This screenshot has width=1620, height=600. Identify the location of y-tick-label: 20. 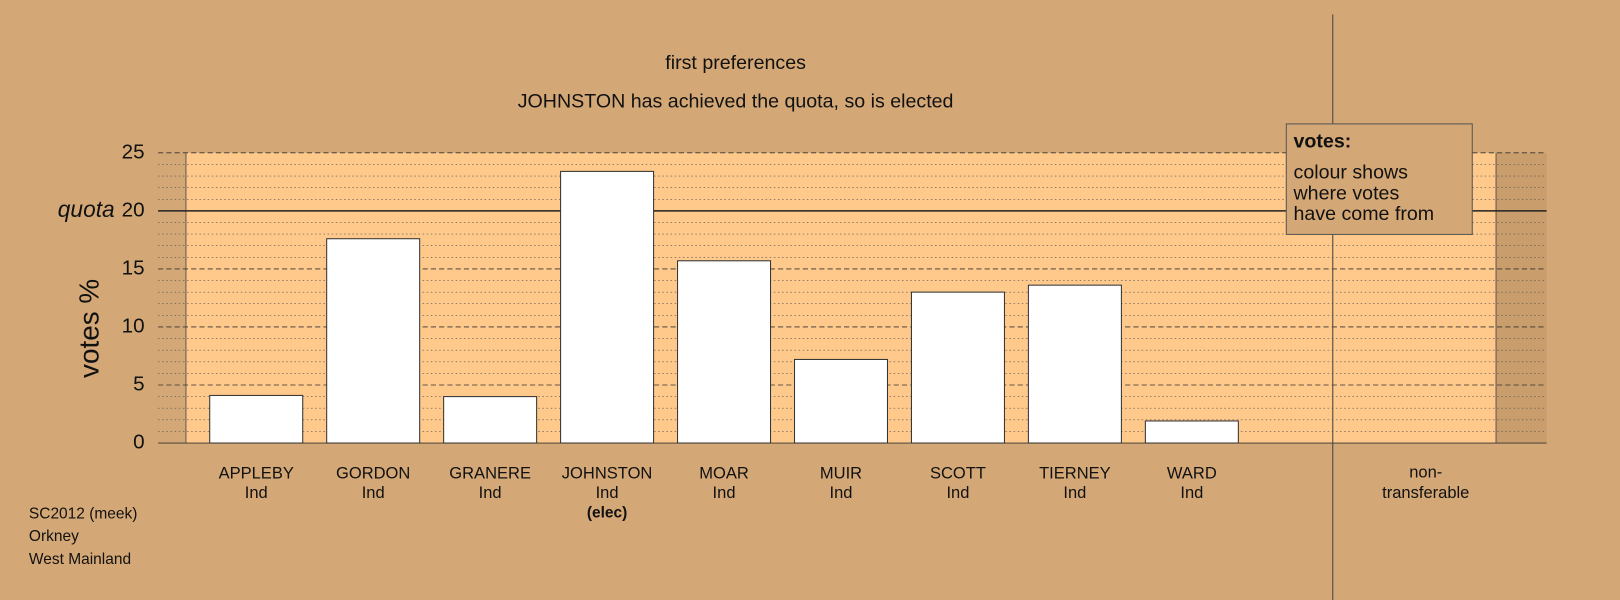
(133, 209).